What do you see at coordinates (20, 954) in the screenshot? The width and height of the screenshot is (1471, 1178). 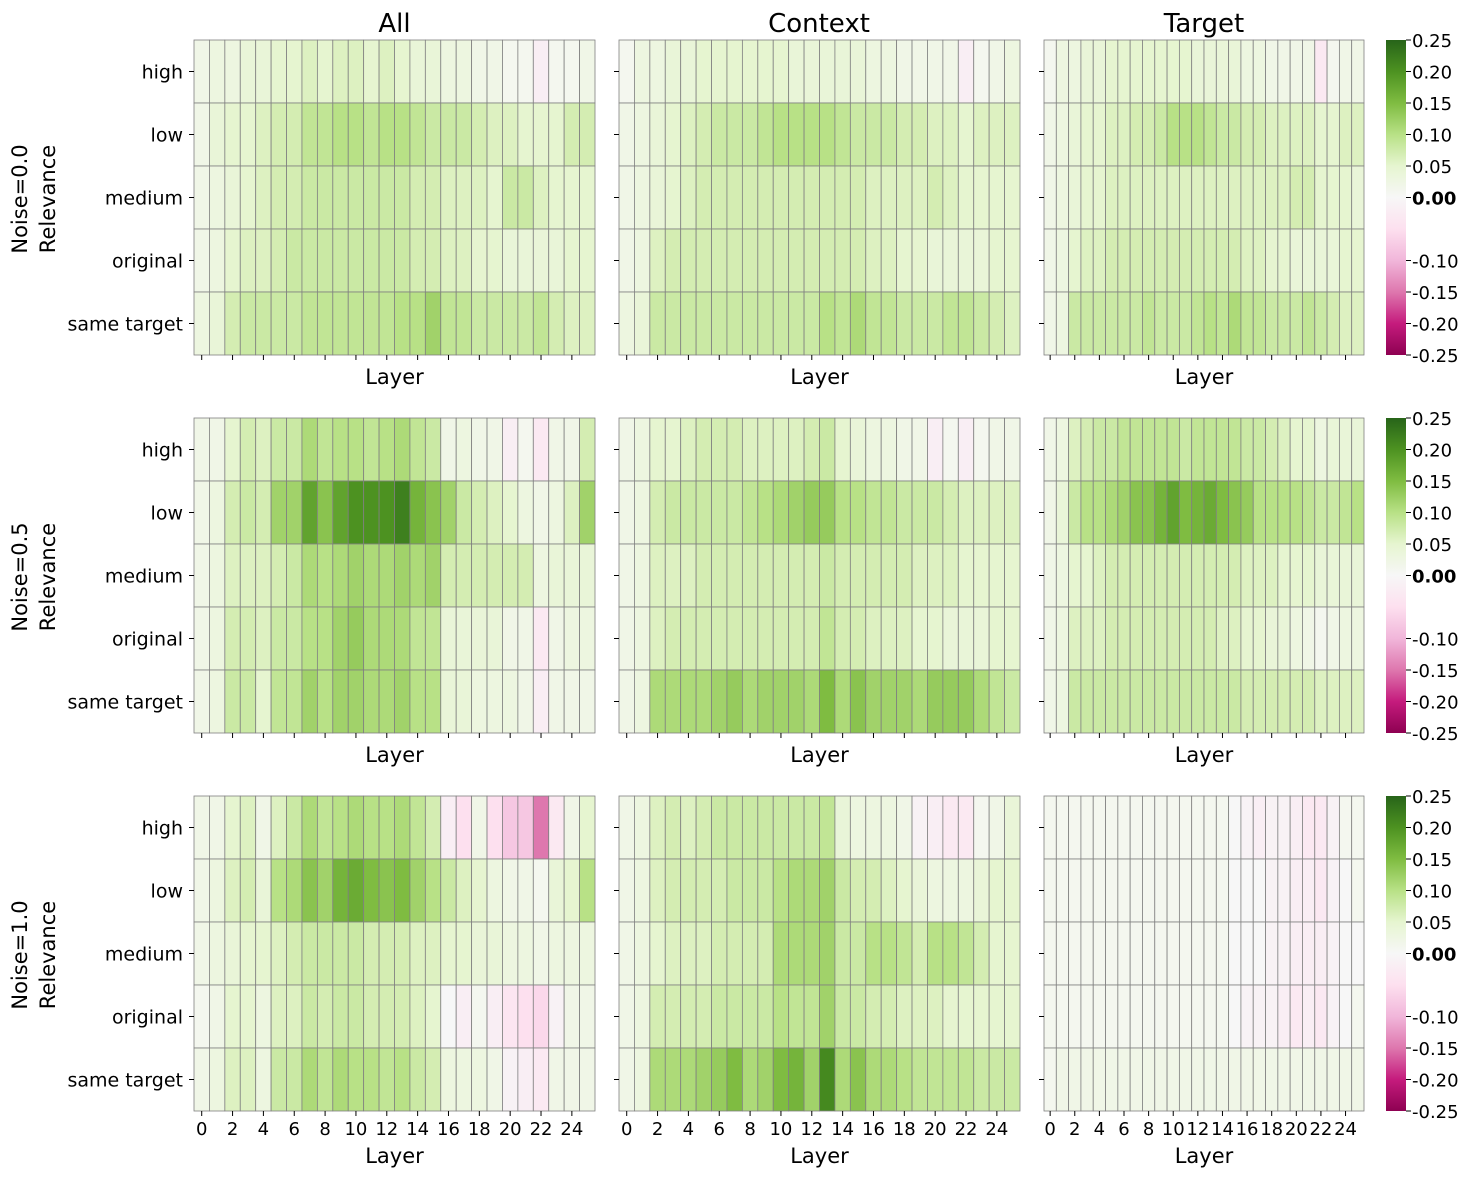 I see `row-label-noise-text: Noise=1.0` at bounding box center [20, 954].